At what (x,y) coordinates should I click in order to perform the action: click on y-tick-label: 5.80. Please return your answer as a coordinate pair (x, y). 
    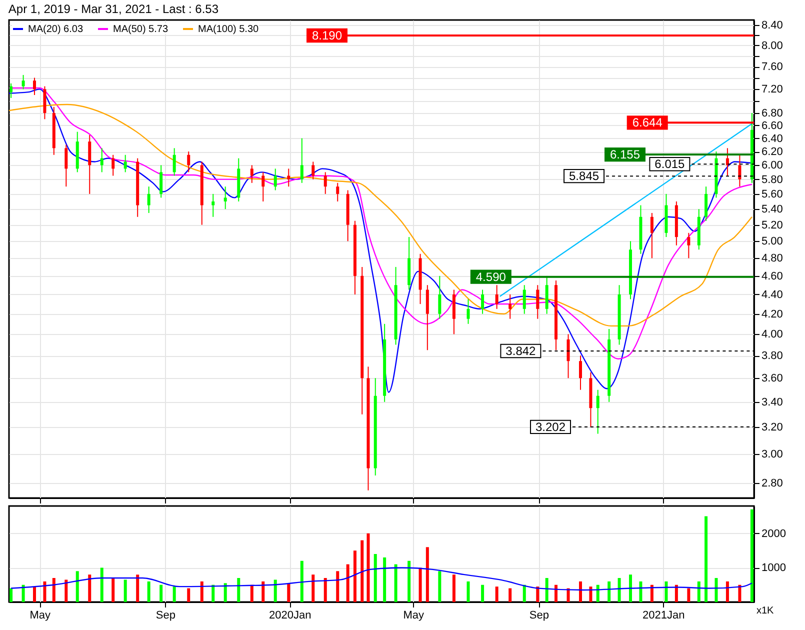
    Looking at the image, I should click on (772, 180).